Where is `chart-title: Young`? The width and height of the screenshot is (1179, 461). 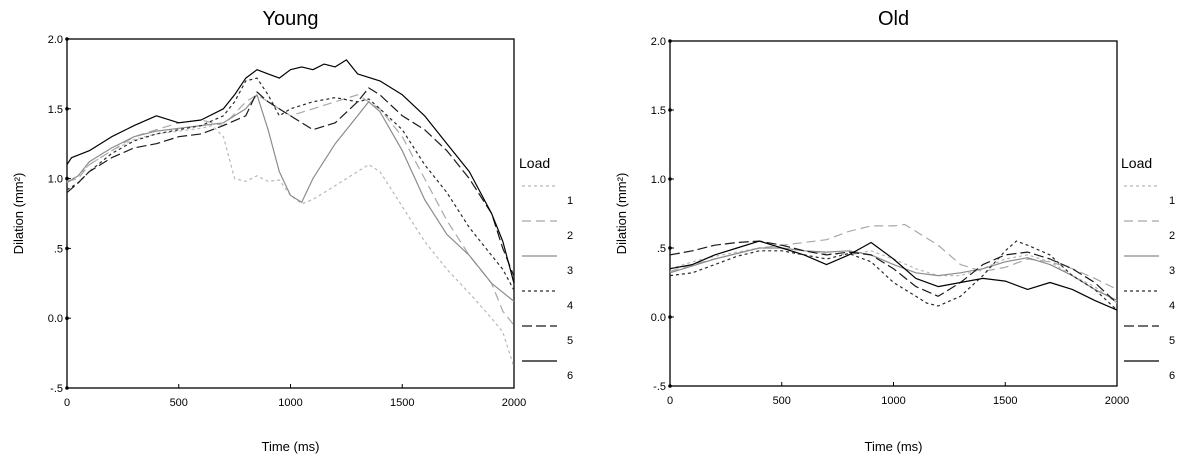
chart-title: Young is located at coordinates (291, 19).